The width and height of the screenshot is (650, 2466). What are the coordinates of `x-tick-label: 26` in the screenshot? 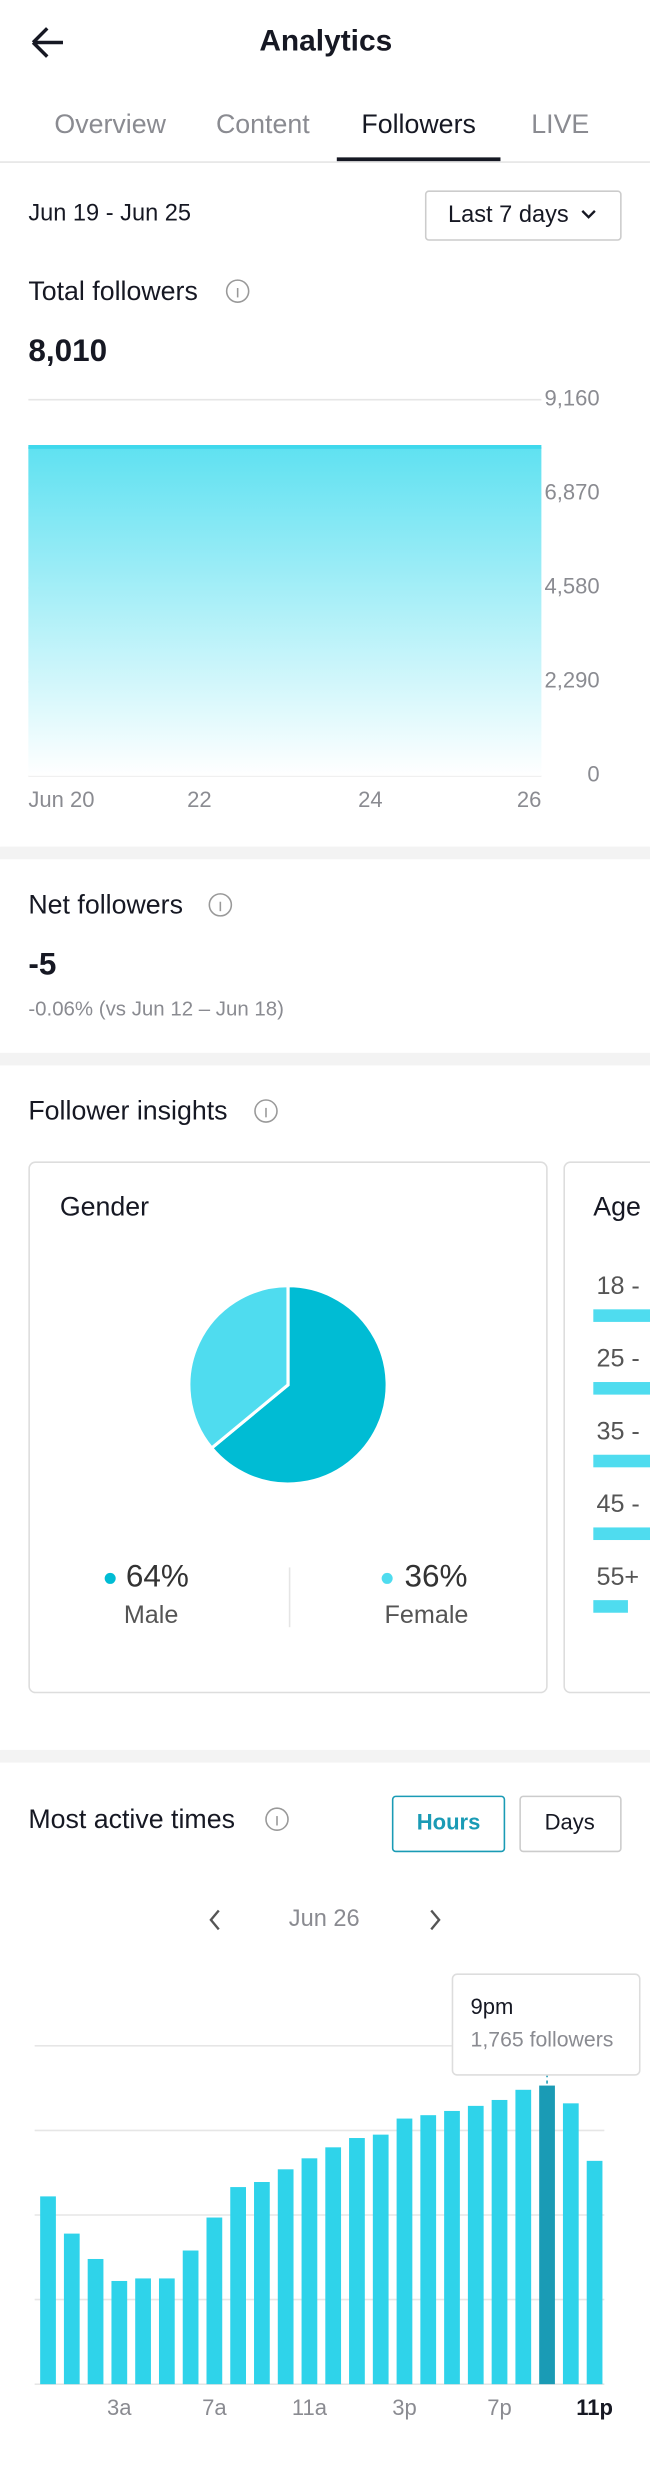 It's located at (529, 799).